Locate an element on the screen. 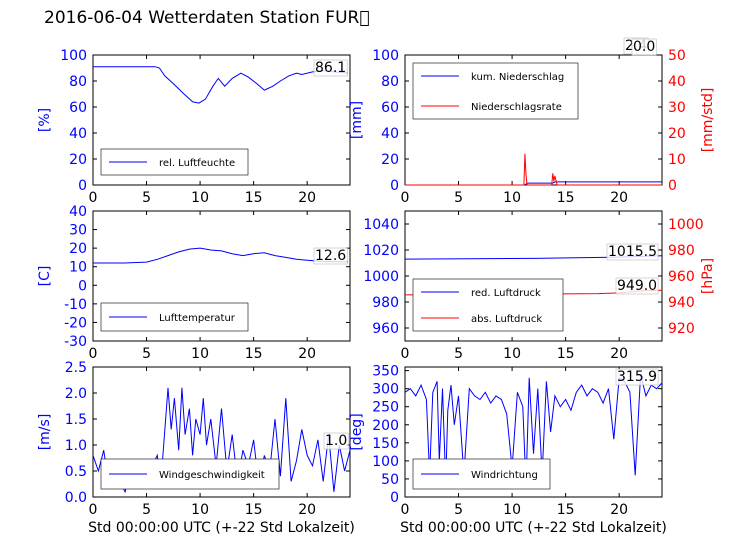 This screenshot has width=736, height=552. y-tick-label: 0.0 is located at coordinates (76, 498).